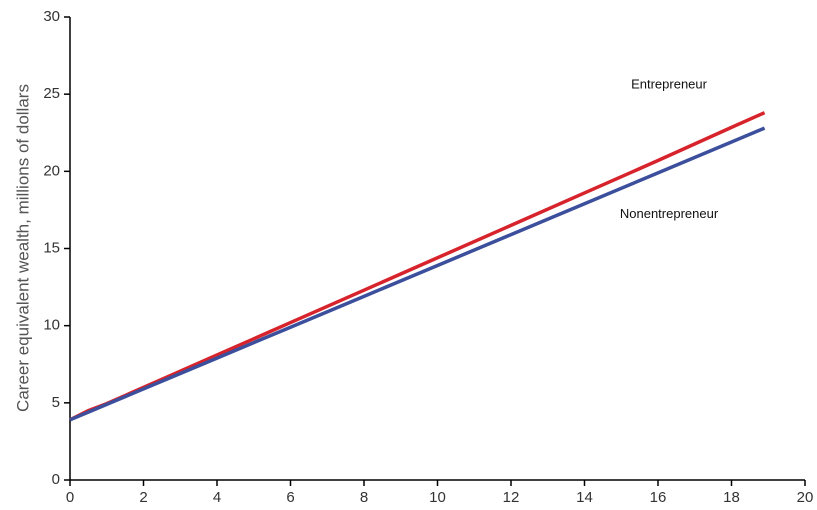 This screenshot has width=817, height=510. I want to click on x-tick-label: 8, so click(364, 497).